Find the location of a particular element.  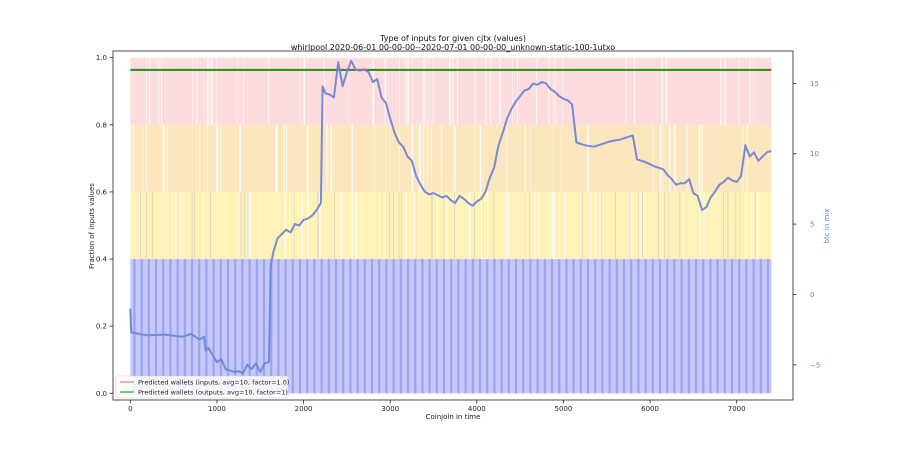

y-tick-label: 1.0 is located at coordinates (101, 58).